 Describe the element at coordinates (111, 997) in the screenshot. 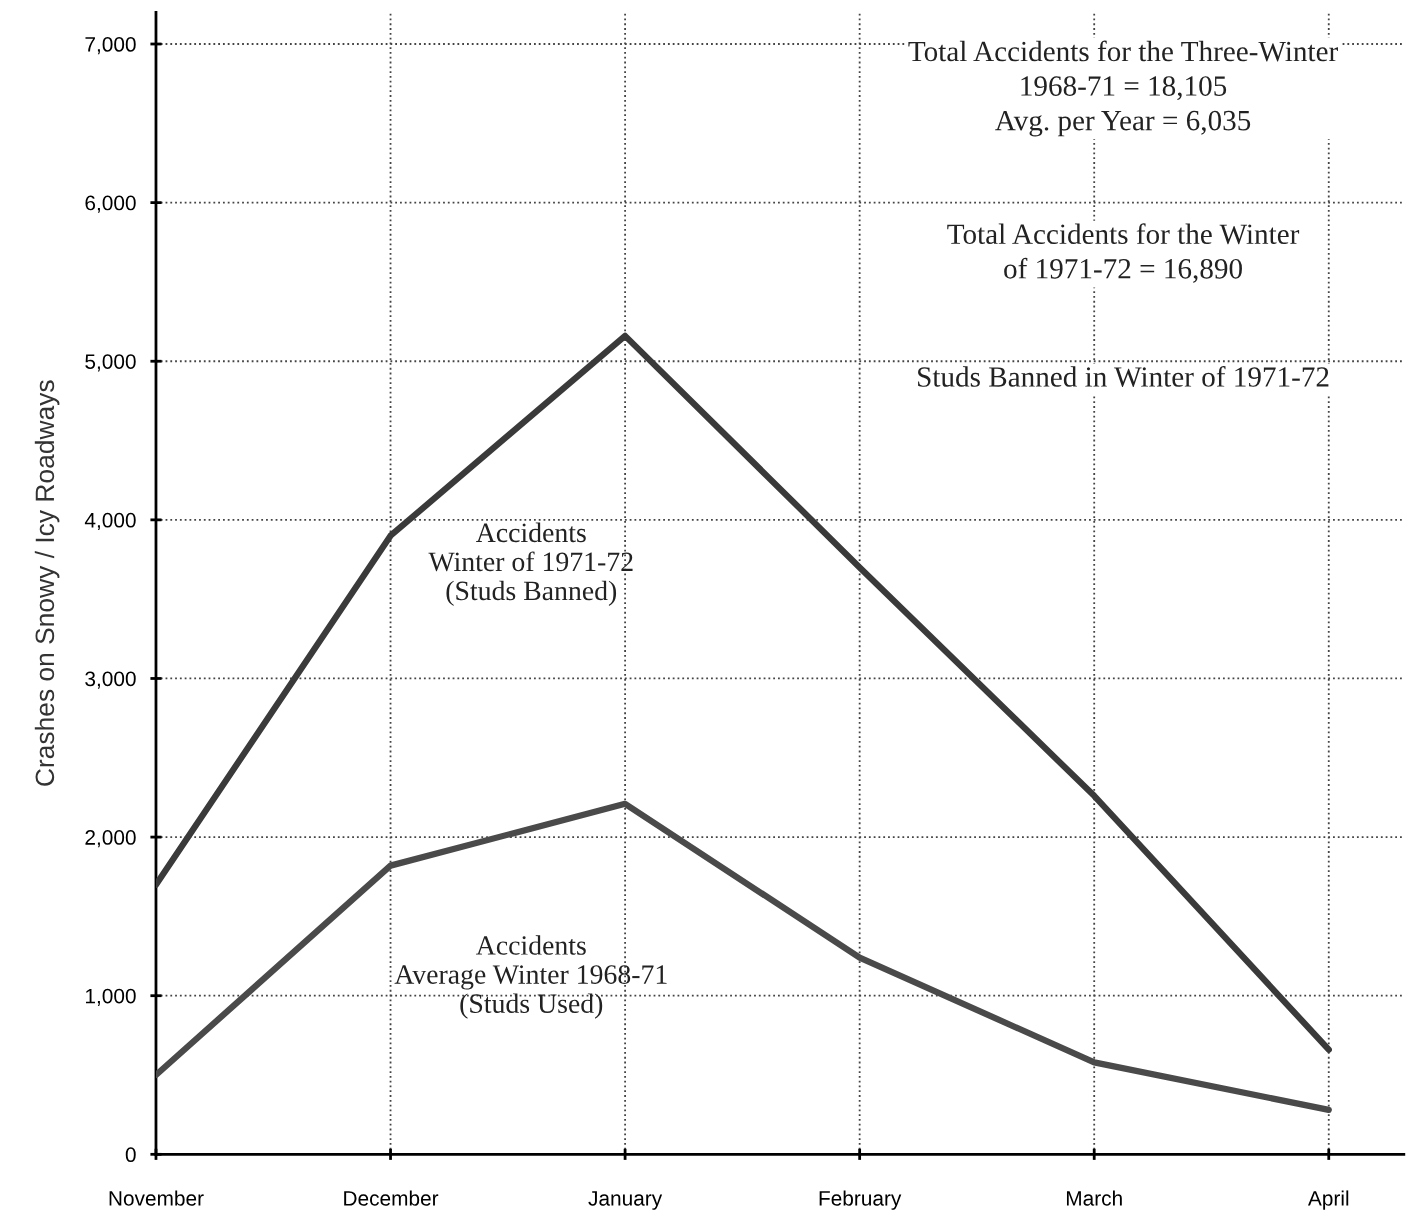

I see `y-tick-label: 1,000` at that location.